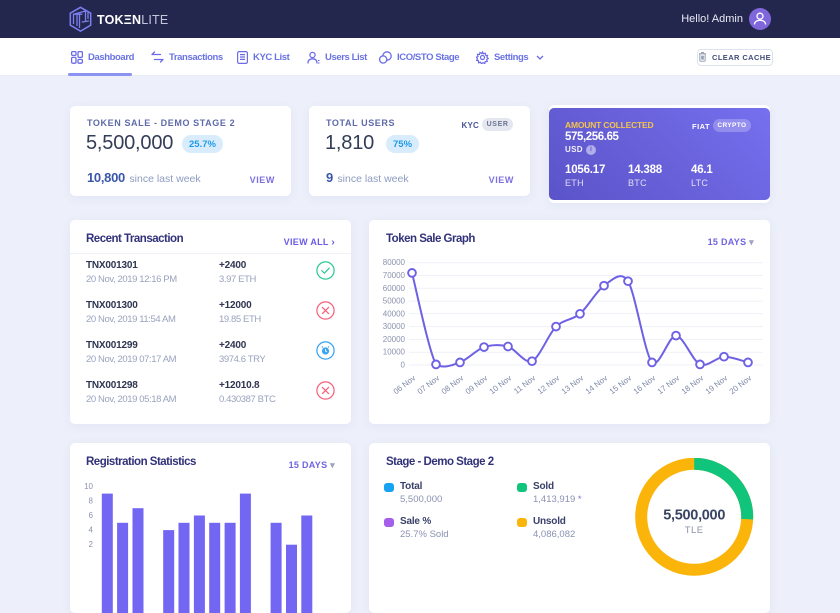  I want to click on svg-text: 40000, so click(394, 313).